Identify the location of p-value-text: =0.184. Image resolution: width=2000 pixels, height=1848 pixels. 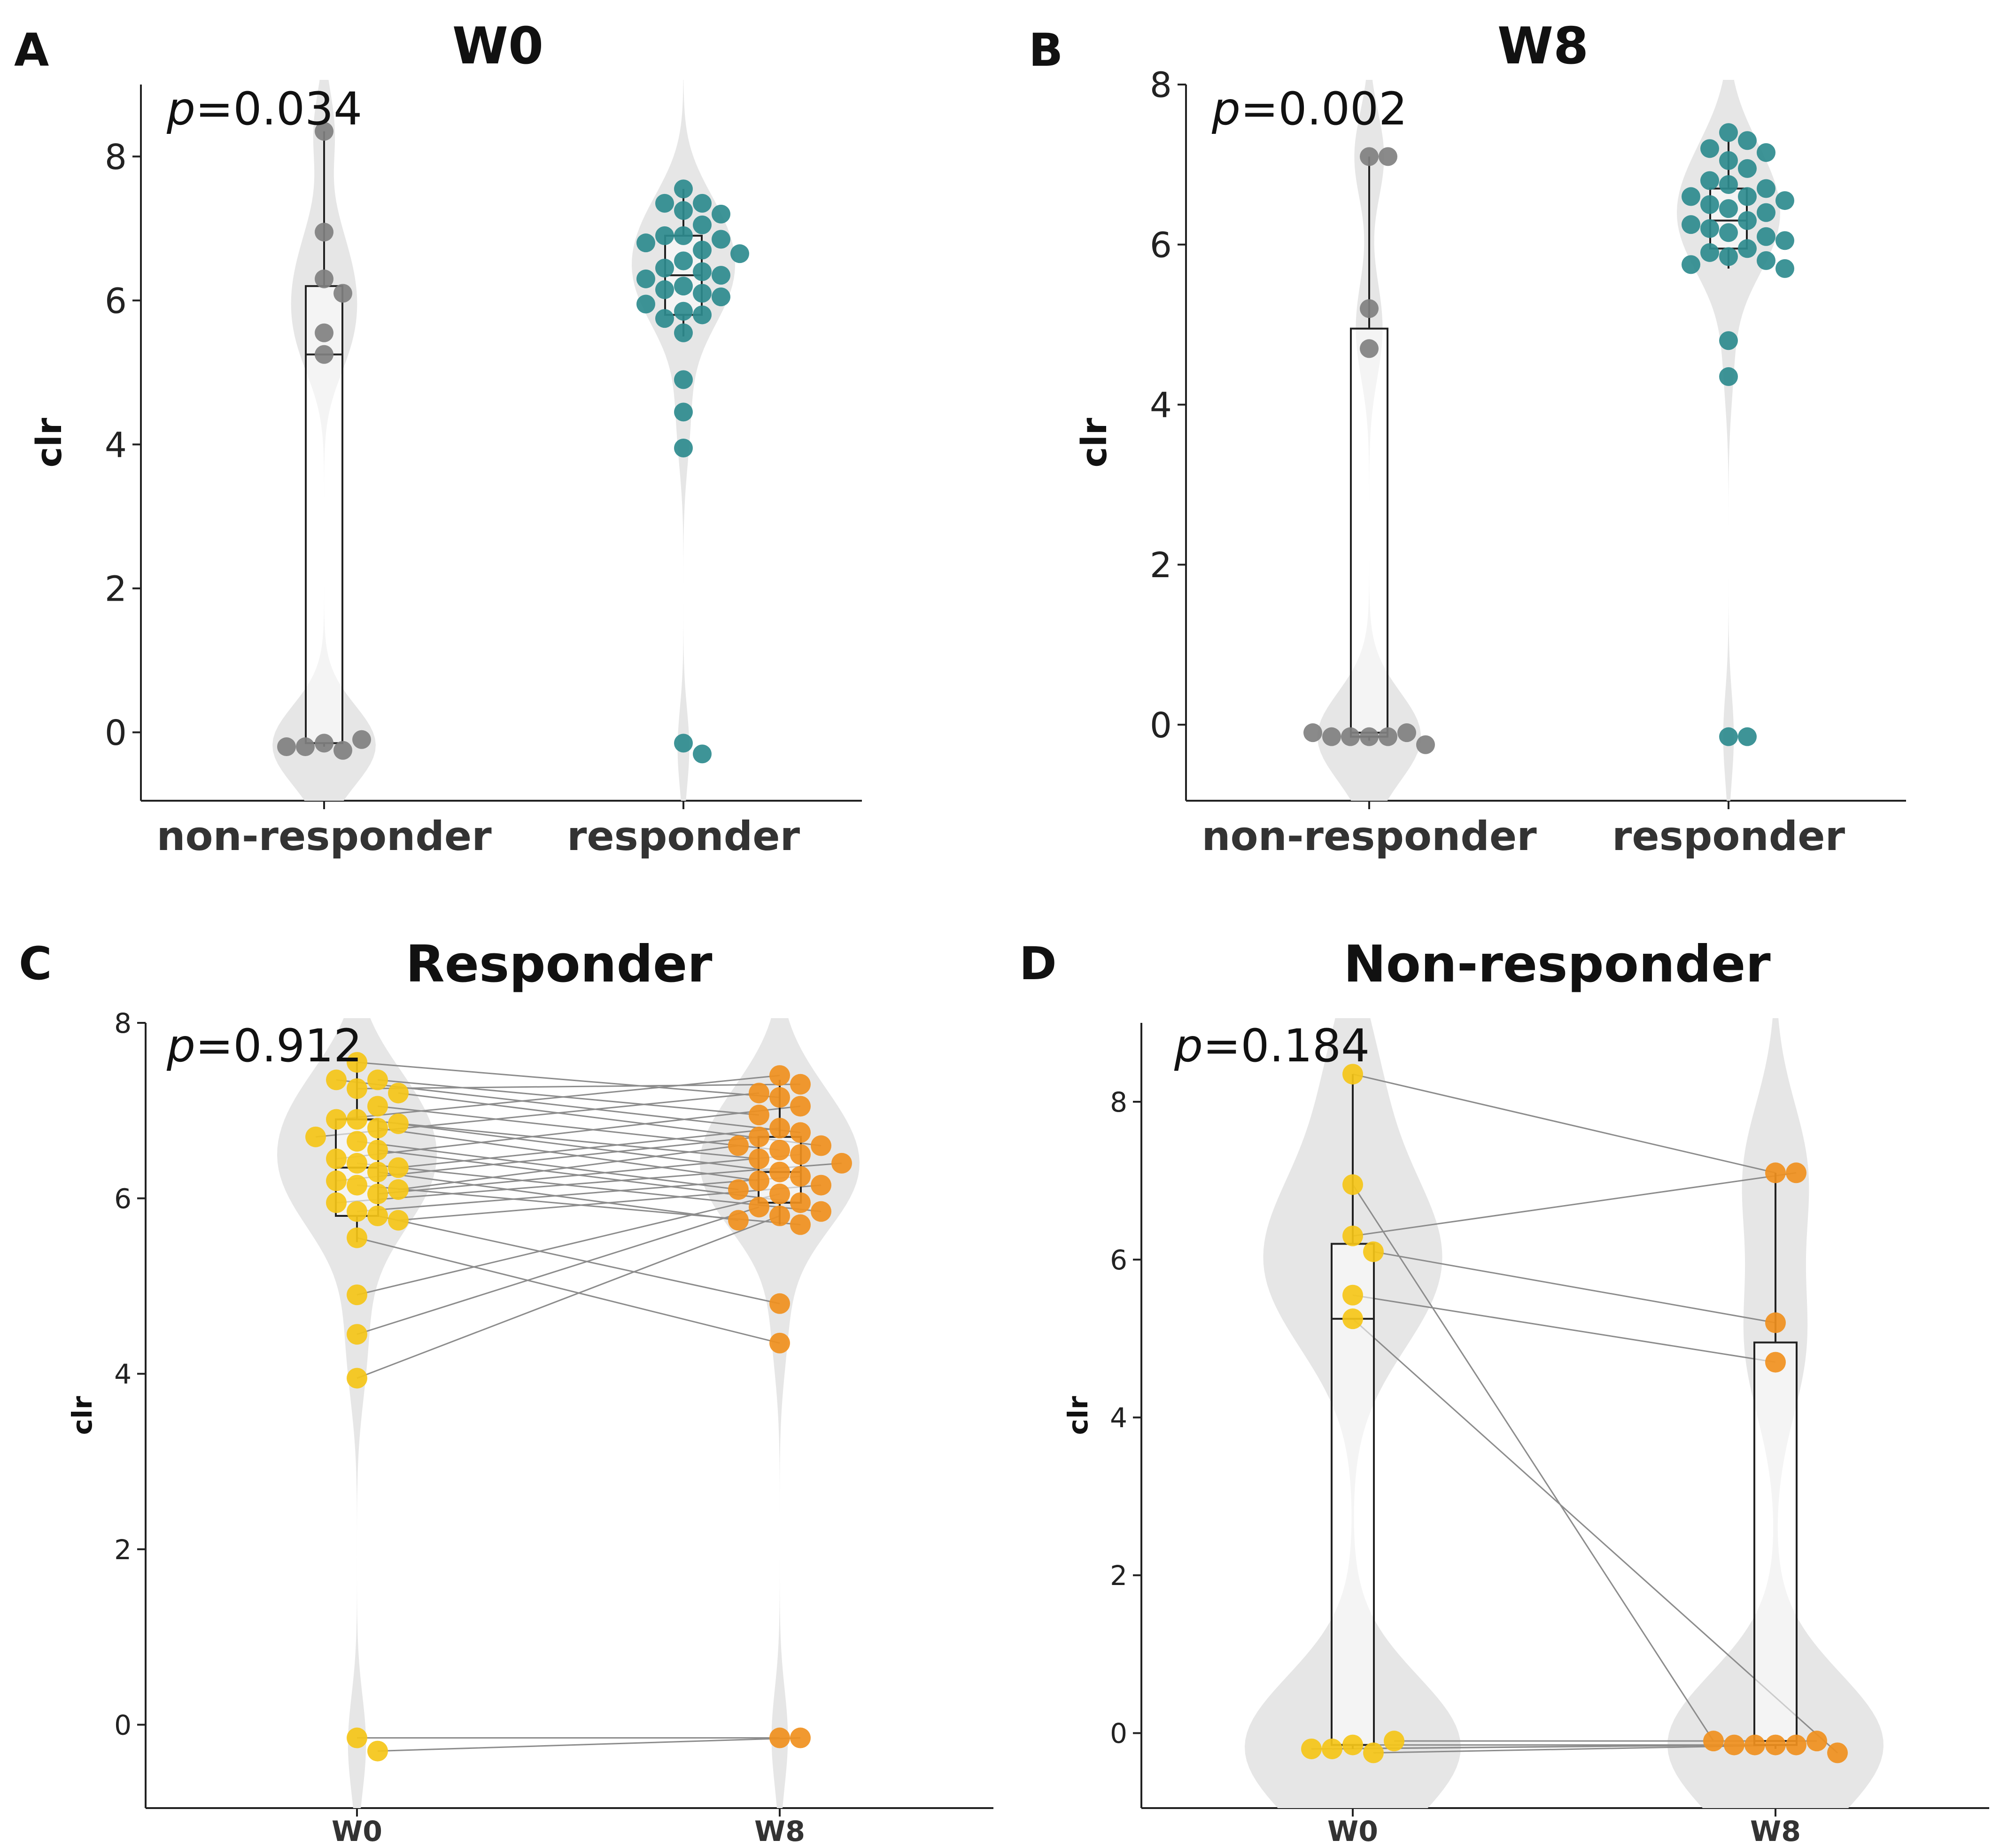
(1286, 1046).